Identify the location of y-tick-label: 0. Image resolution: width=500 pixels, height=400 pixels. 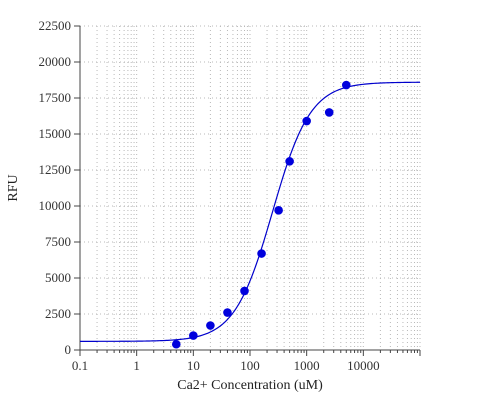
(68, 349).